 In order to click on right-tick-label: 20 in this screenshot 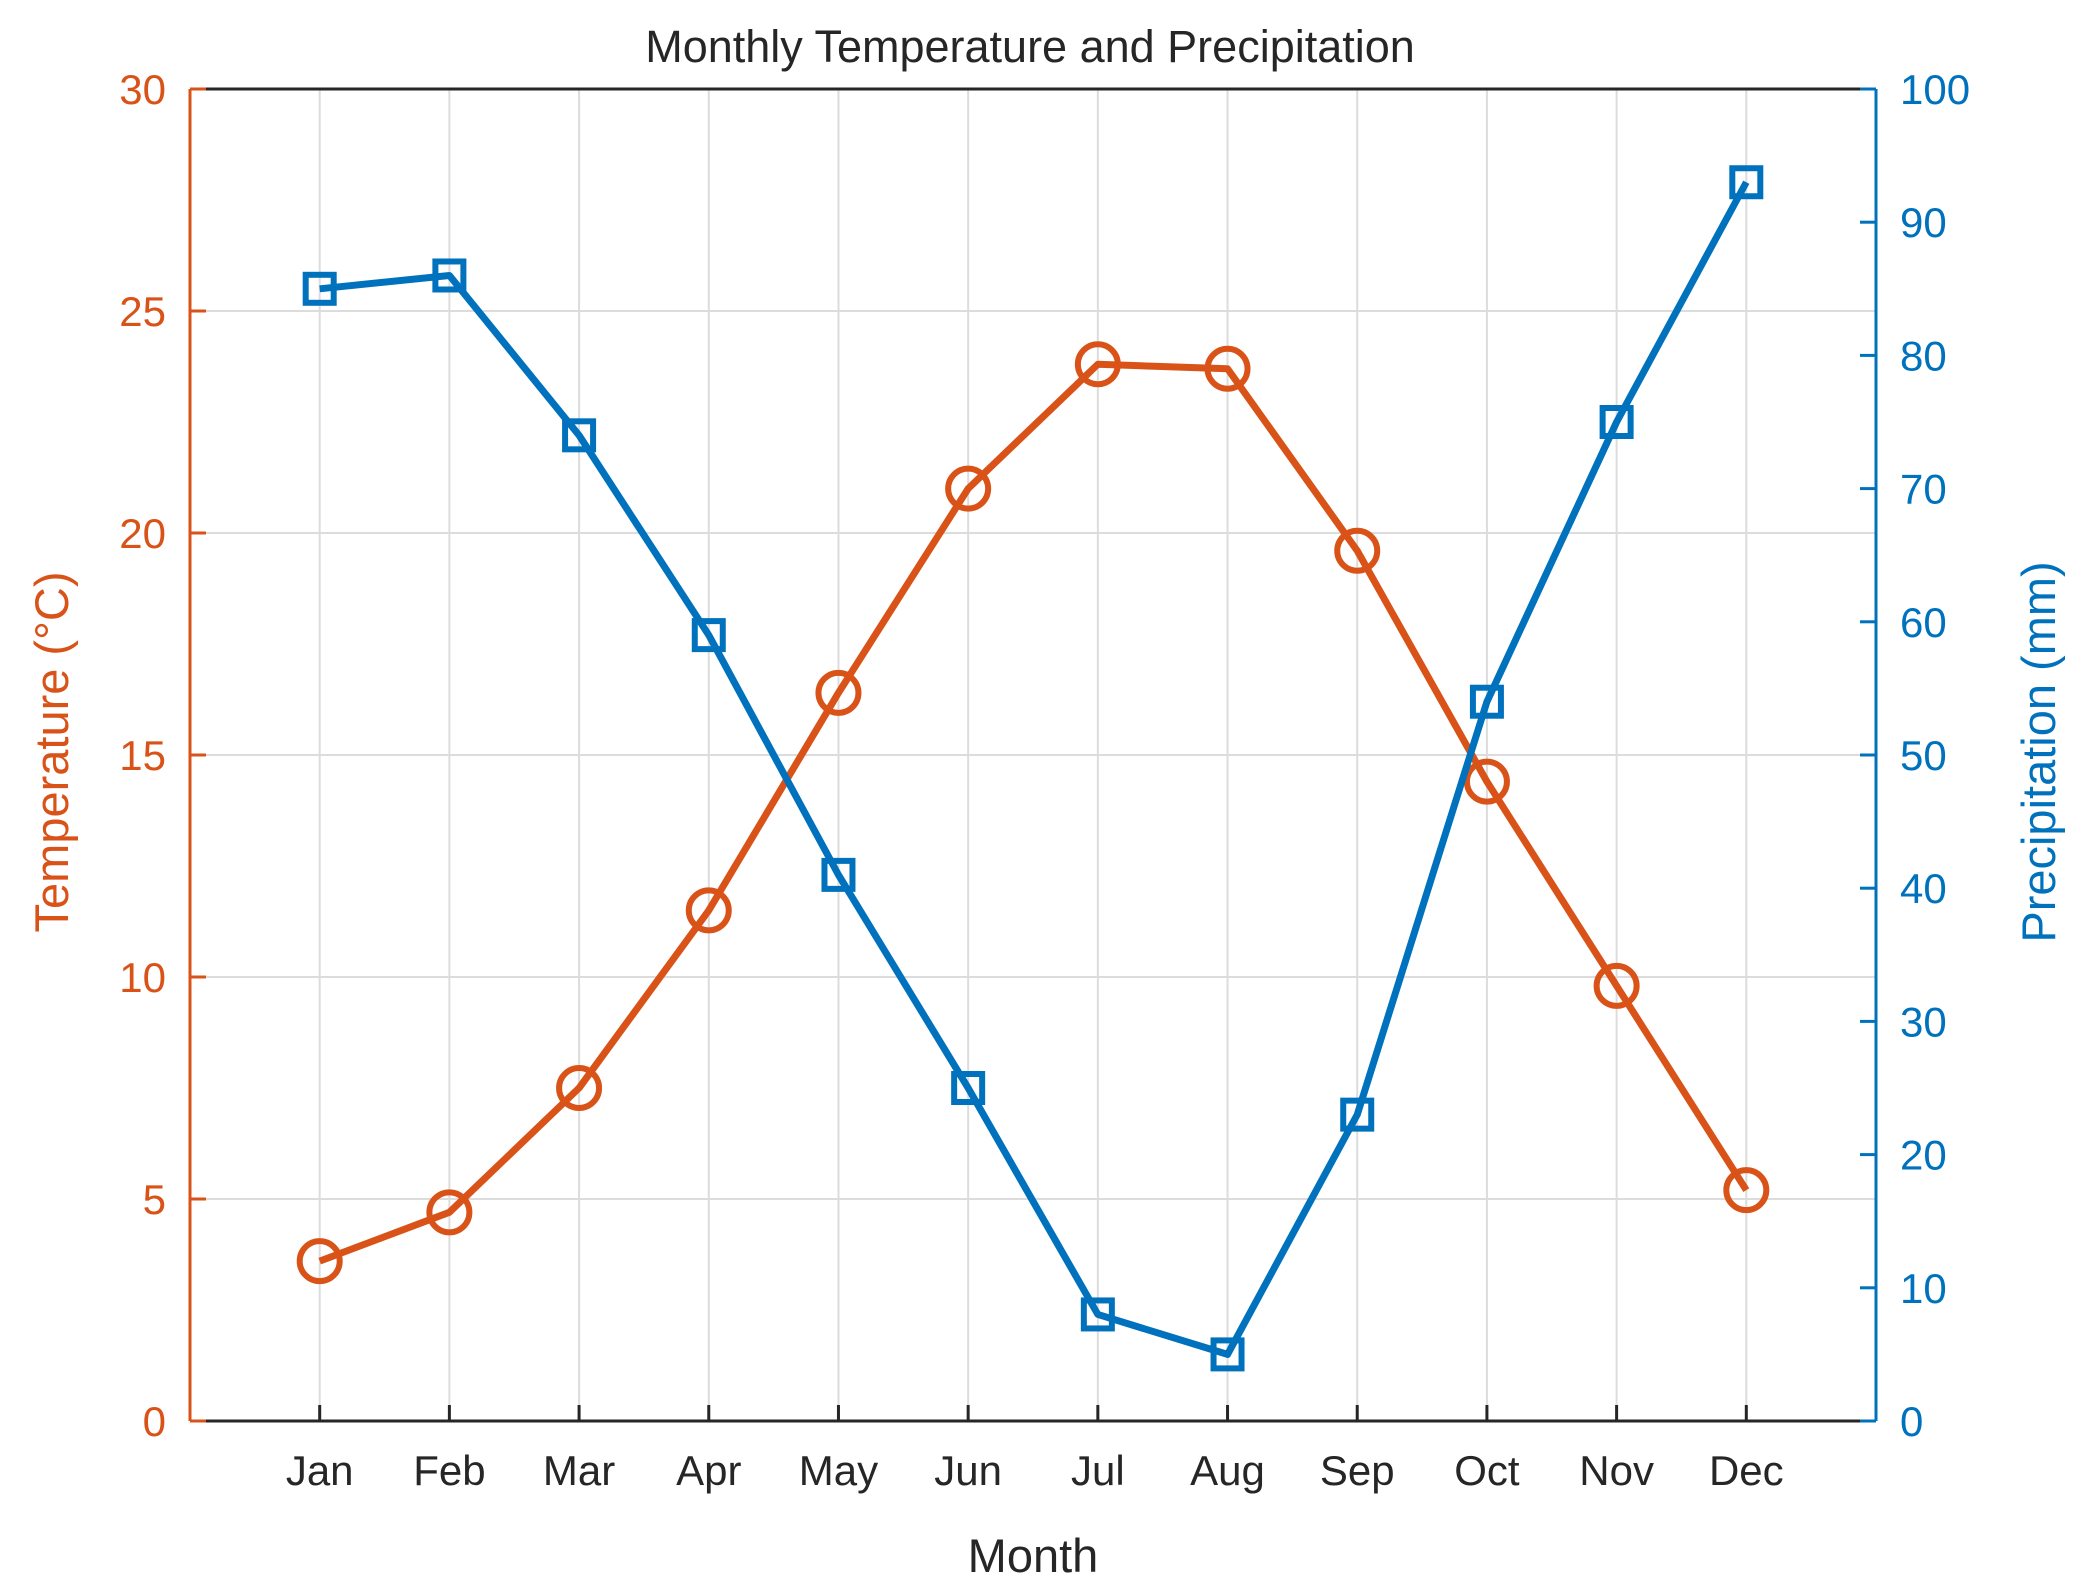, I will do `click(1923, 1155)`.